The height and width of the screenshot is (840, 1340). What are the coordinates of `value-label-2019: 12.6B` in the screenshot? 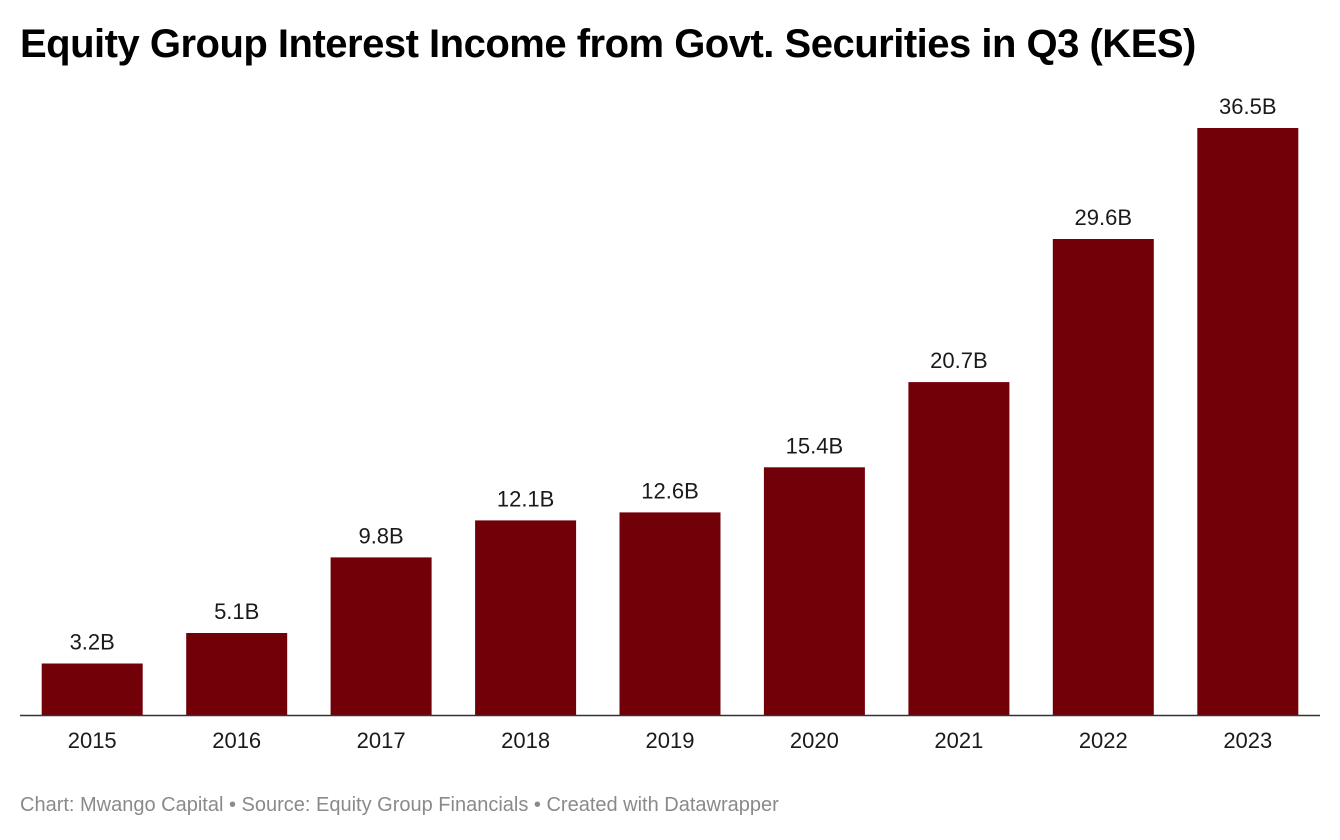 It's located at (670, 490).